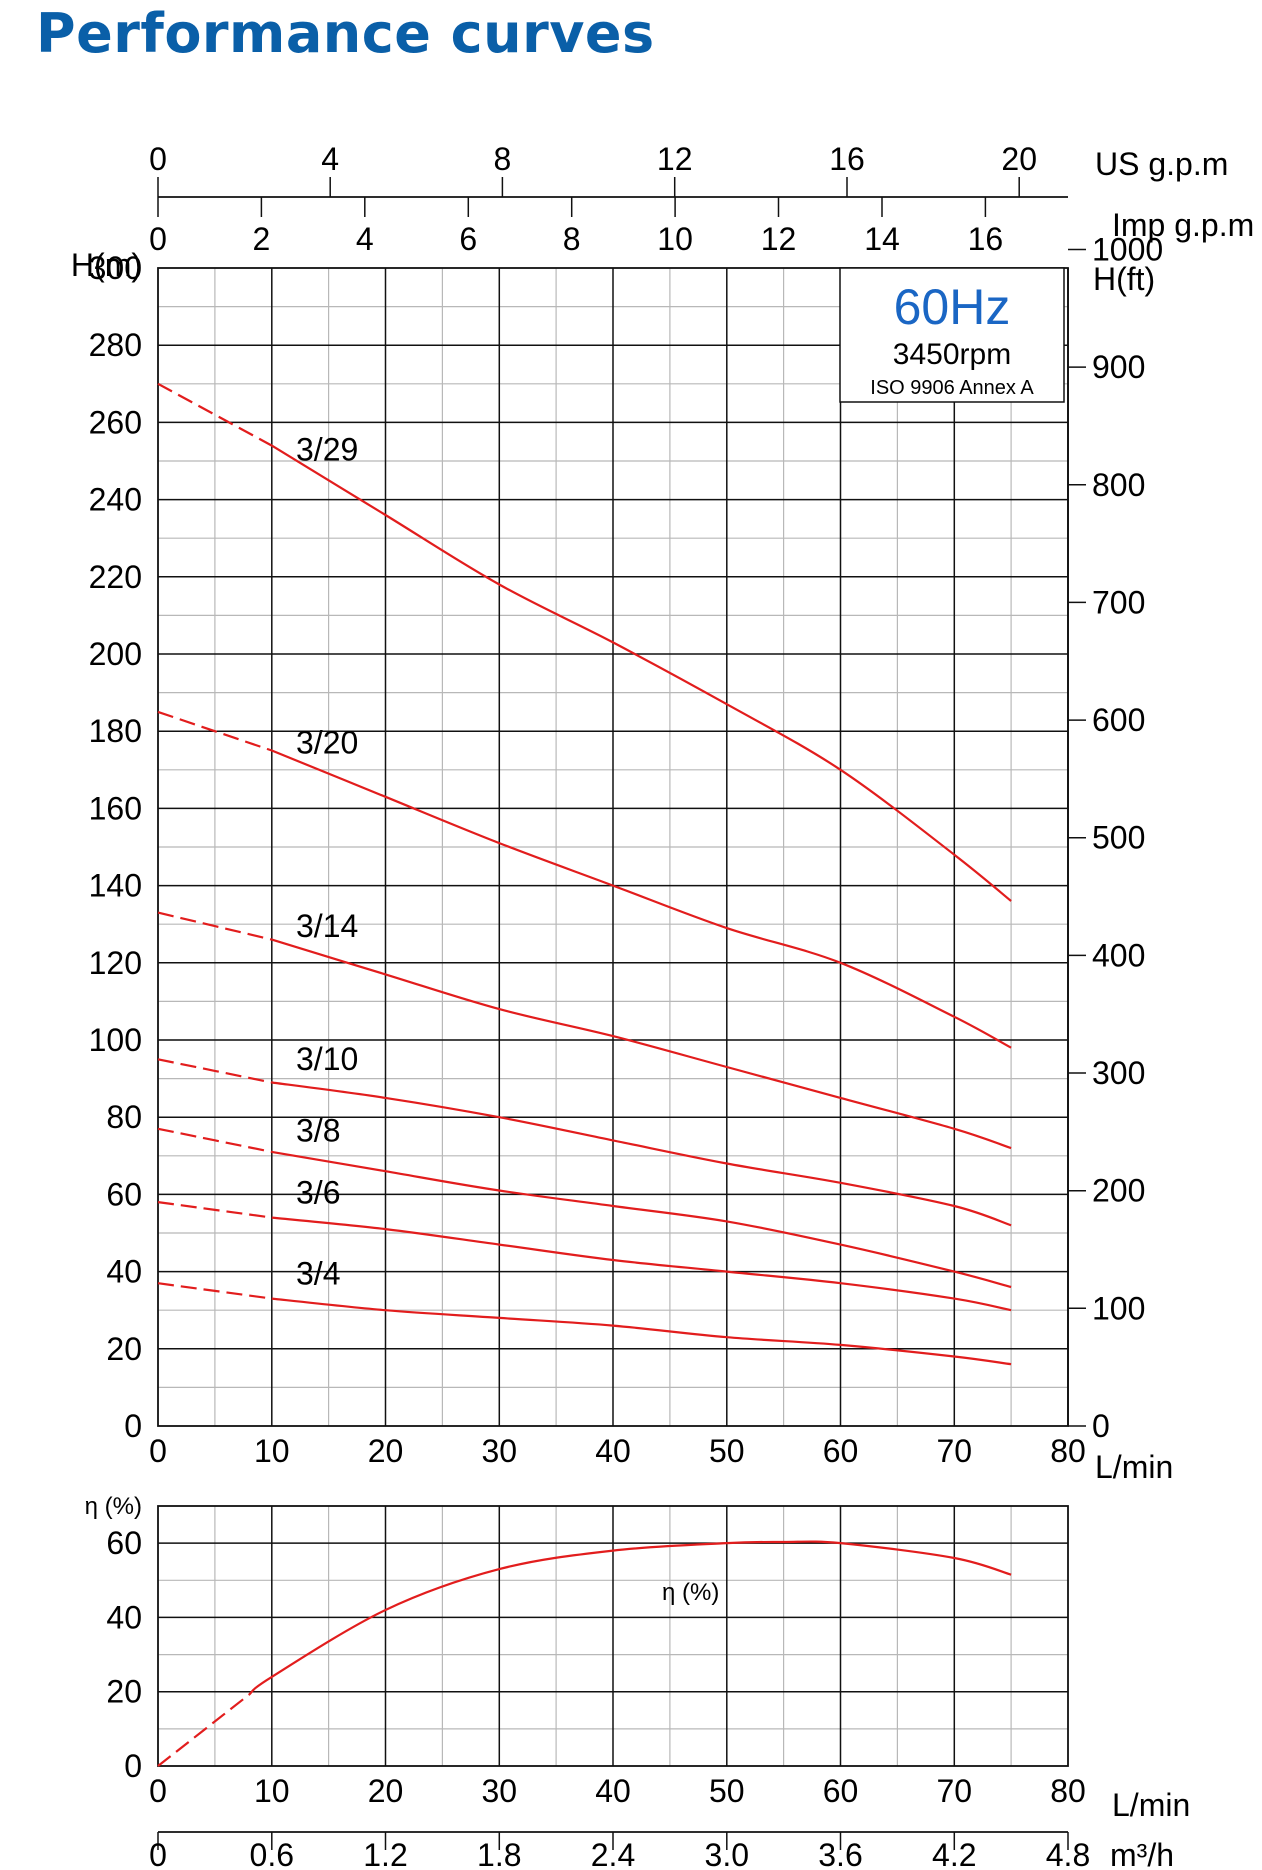 This screenshot has height=1870, width=1262. Describe the element at coordinates (158, 1451) in the screenshot. I see `head-x-tick-label: 0` at that location.